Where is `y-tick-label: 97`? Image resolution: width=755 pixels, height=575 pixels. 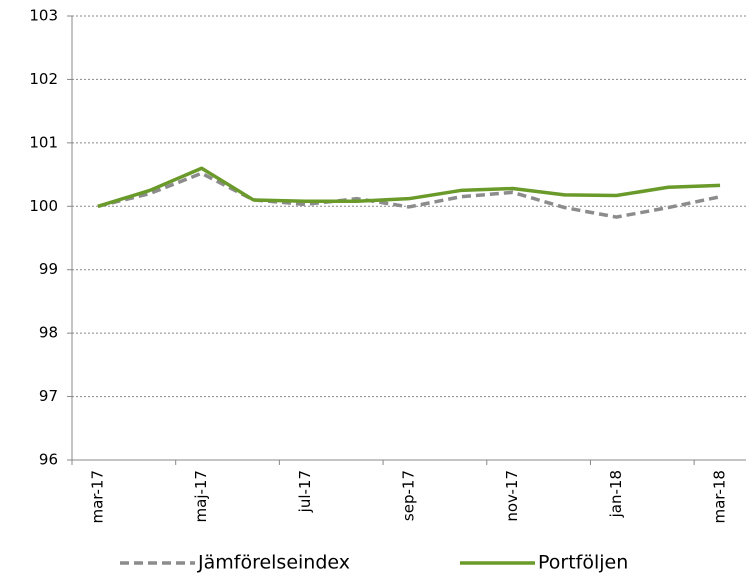
y-tick-label: 97 is located at coordinates (48, 396).